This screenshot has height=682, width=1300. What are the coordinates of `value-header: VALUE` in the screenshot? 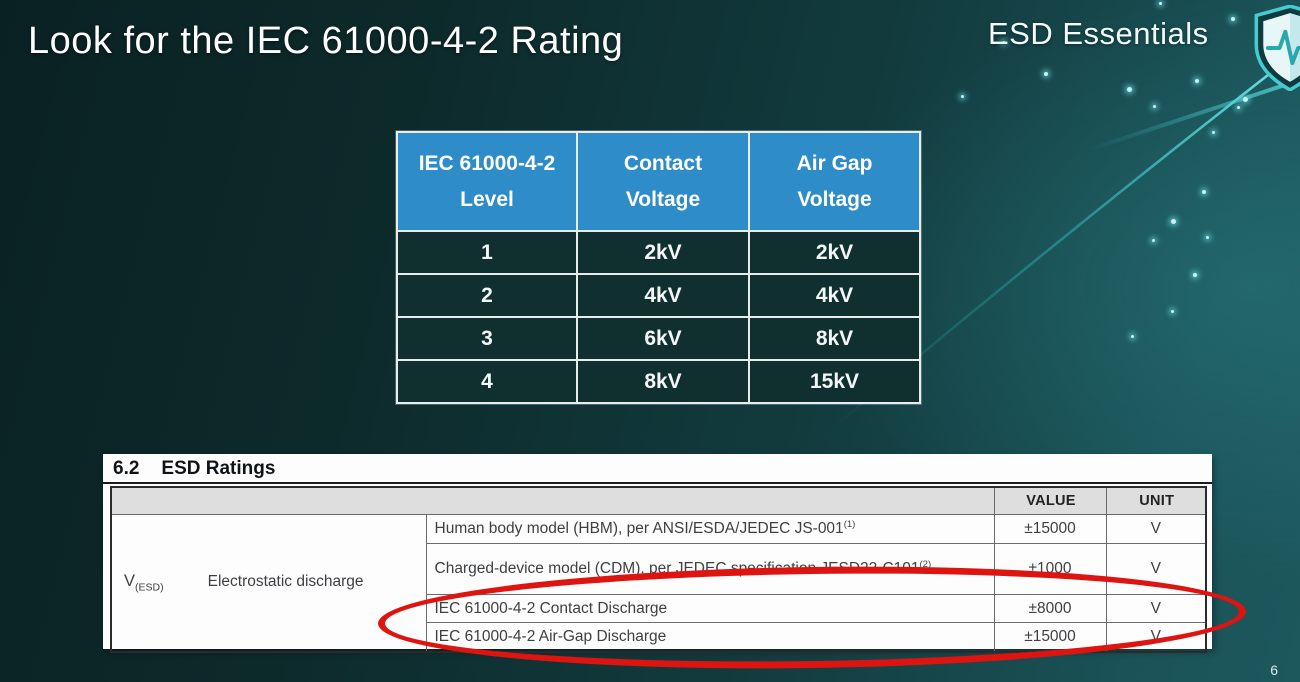 It's located at (1050, 500).